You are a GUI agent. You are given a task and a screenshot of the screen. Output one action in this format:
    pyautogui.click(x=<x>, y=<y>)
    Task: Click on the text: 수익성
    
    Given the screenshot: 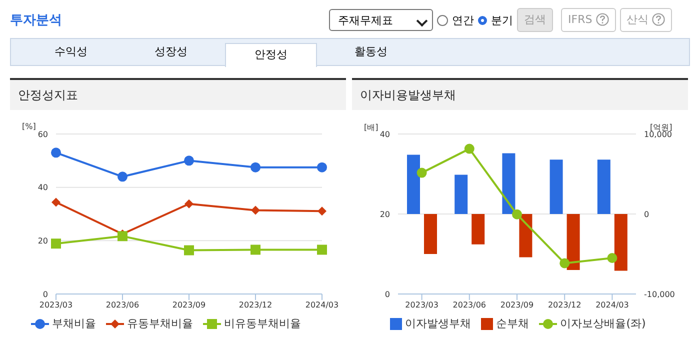 What is the action you would take?
    pyautogui.click(x=71, y=52)
    